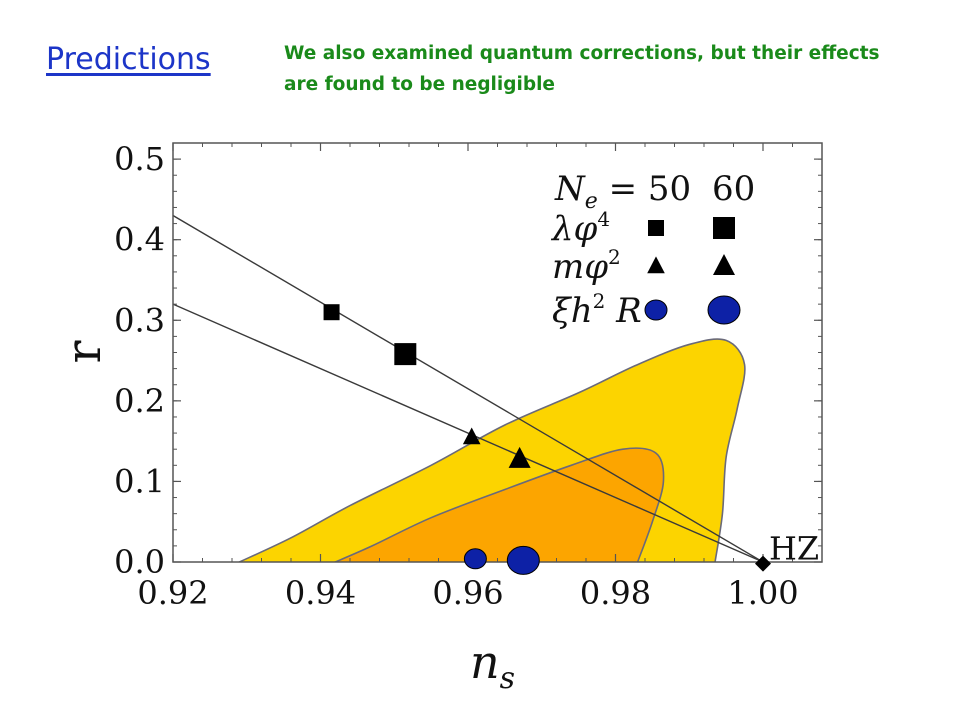 The width and height of the screenshot is (960, 720). Describe the element at coordinates (580, 228) in the screenshot. I see `legend-label-square: λφ4` at that location.